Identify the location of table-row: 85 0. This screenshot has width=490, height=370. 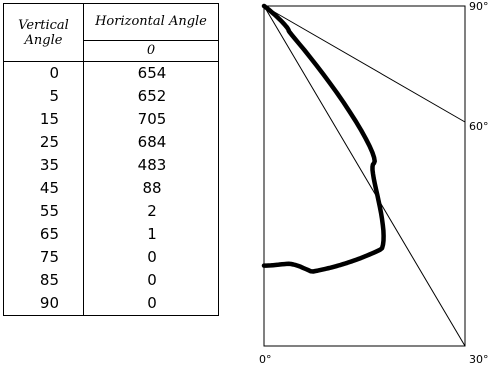
(111, 280).